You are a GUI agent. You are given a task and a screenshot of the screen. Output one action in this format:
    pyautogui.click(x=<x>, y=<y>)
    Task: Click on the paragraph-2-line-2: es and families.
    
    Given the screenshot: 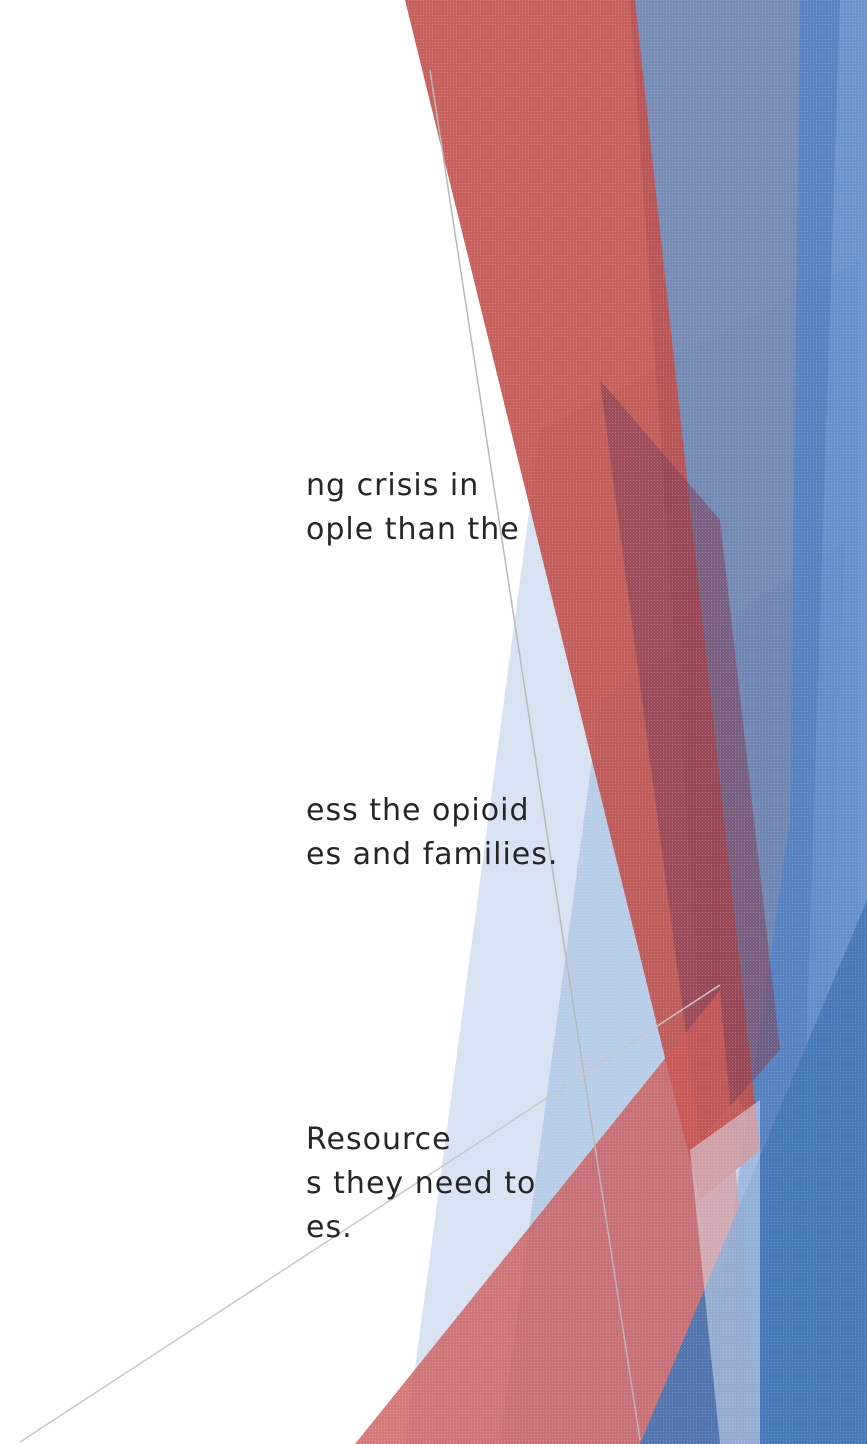 What is the action you would take?
    pyautogui.click(x=432, y=854)
    